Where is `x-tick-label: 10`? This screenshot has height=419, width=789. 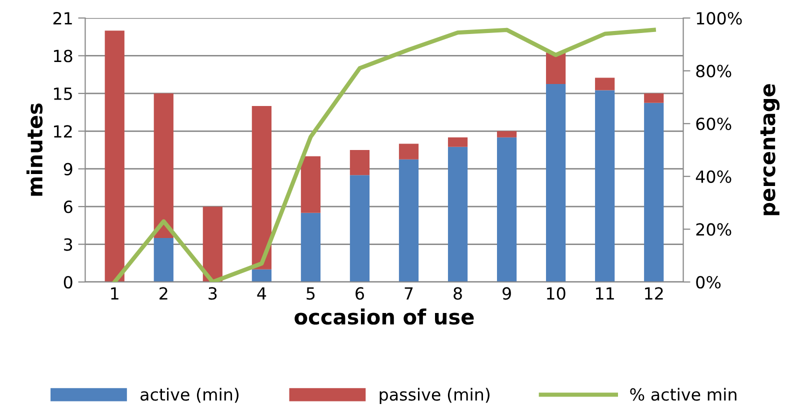
x-tick-label: 10 is located at coordinates (556, 293).